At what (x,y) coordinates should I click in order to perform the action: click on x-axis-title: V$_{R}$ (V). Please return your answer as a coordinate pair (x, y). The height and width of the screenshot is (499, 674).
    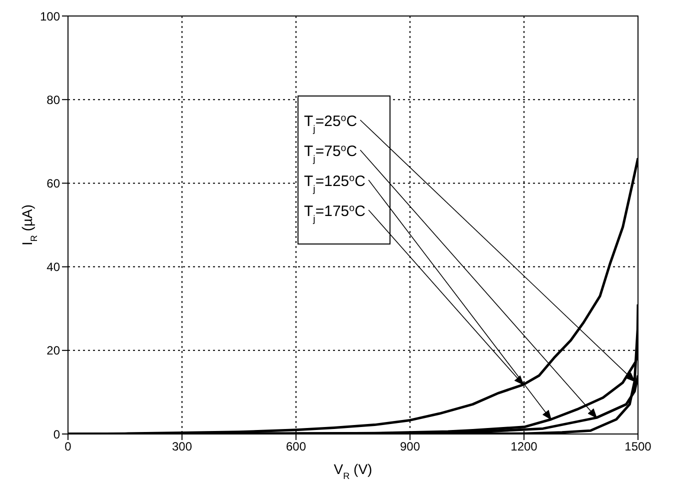
    Looking at the image, I should click on (353, 471).